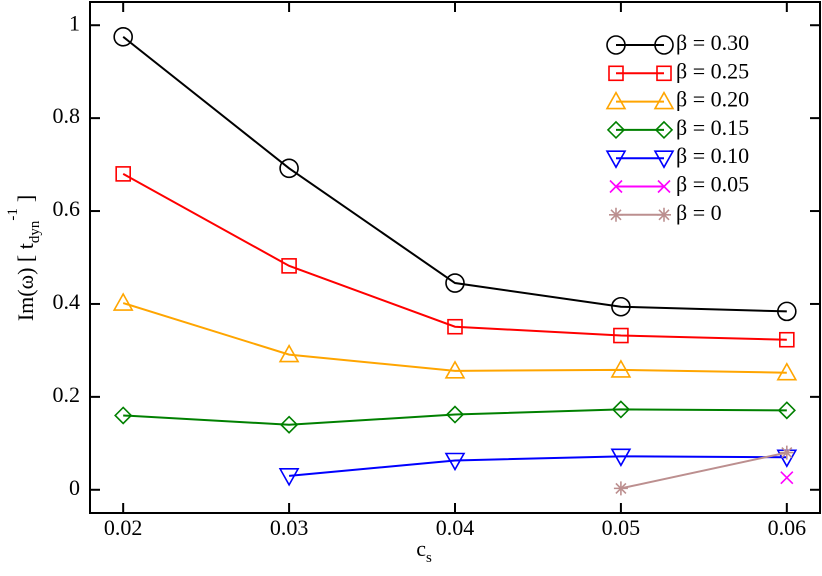  What do you see at coordinates (787, 527) in the screenshot?
I see `x-tick-label: 0.06` at bounding box center [787, 527].